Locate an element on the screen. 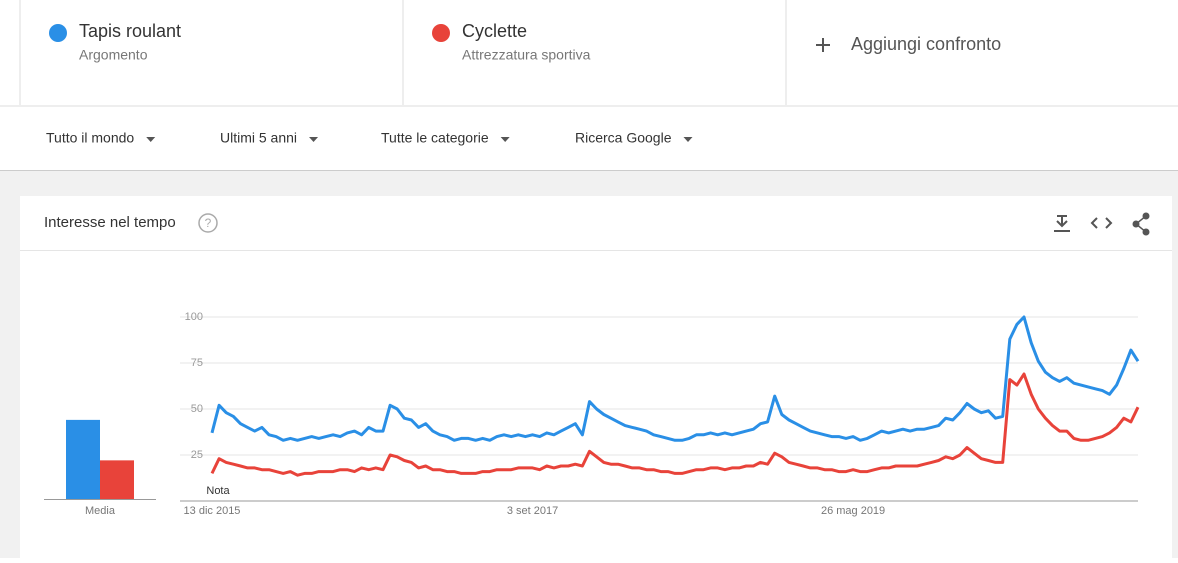 The height and width of the screenshot is (563, 1178). legend-subtitle: Attrezzatura sportiva is located at coordinates (526, 55).